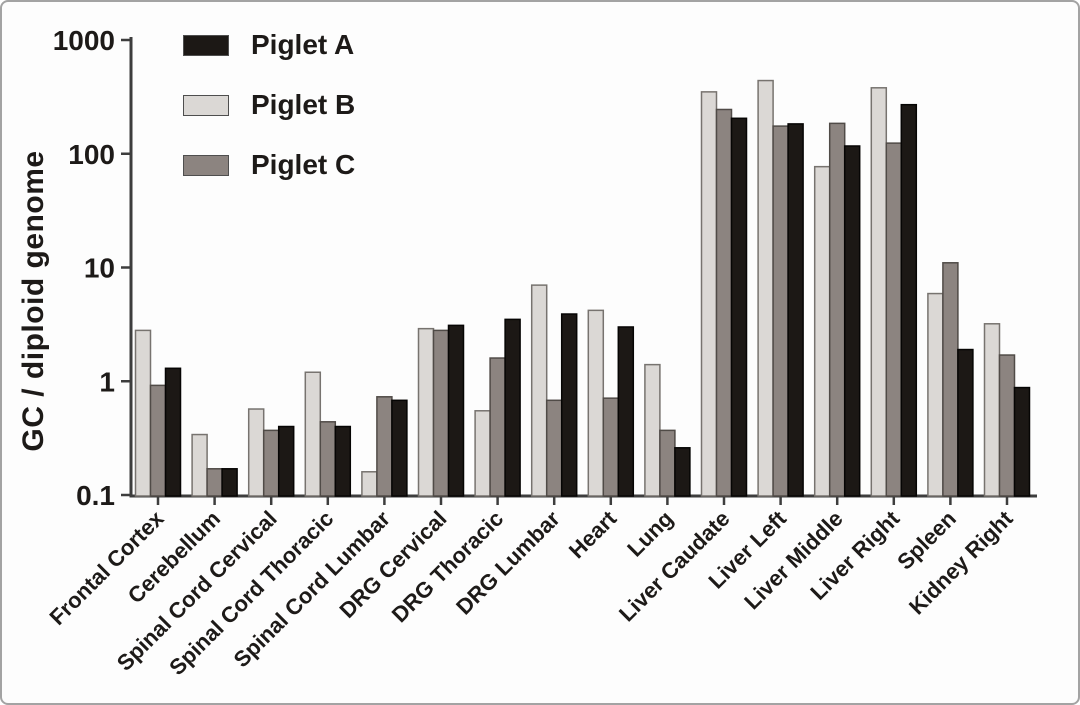 The height and width of the screenshot is (705, 1080). Describe the element at coordinates (879, 292) in the screenshot. I see `bar-piglet-b-liver-right` at that location.